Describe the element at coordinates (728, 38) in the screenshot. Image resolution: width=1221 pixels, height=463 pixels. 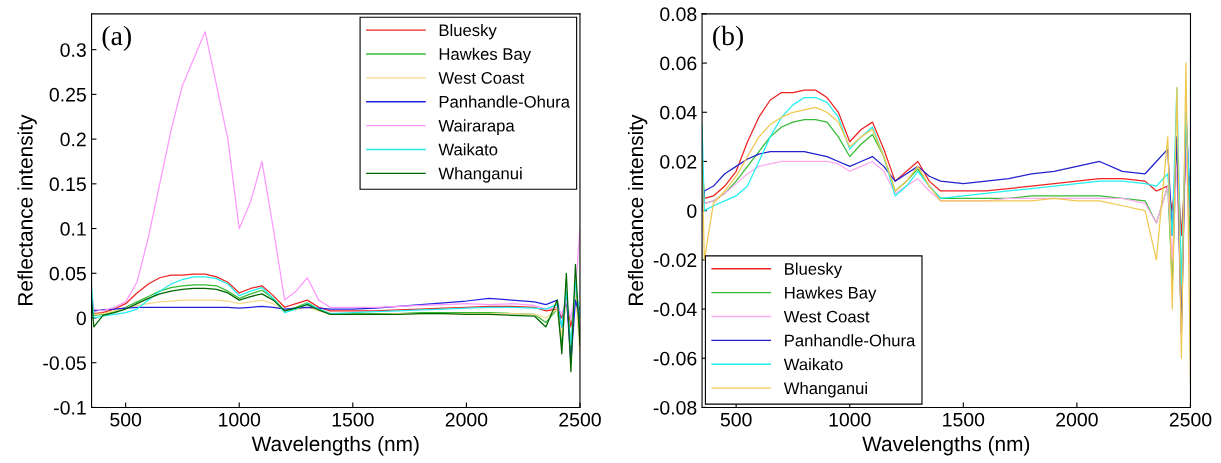
I see `annotation: (b)` at that location.